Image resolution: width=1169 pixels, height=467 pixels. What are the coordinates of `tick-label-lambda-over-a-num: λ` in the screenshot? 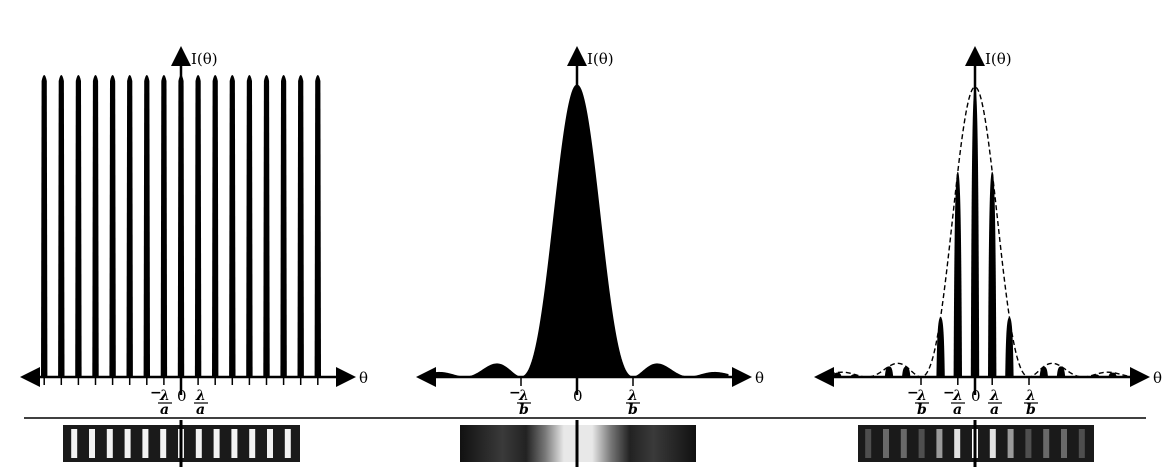 It's located at (200, 396).